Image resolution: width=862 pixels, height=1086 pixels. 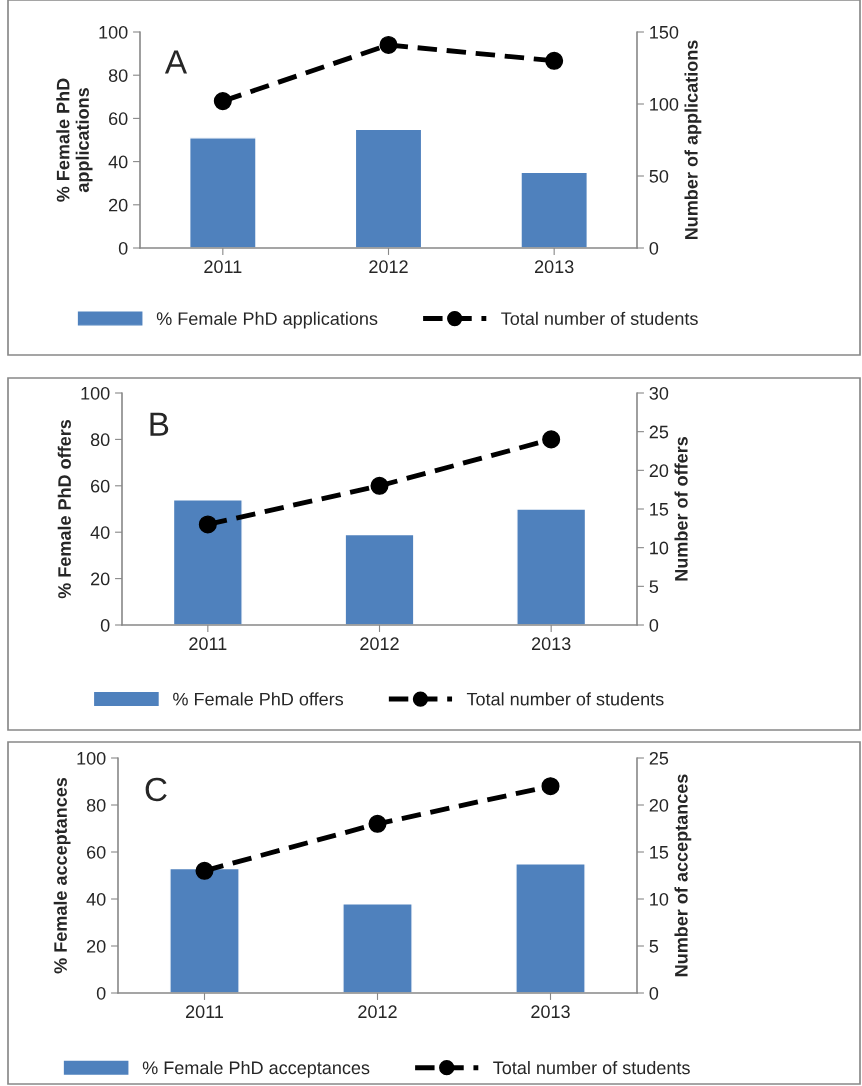 I want to click on y-axis-title: % Female acceptances, so click(x=62, y=875).